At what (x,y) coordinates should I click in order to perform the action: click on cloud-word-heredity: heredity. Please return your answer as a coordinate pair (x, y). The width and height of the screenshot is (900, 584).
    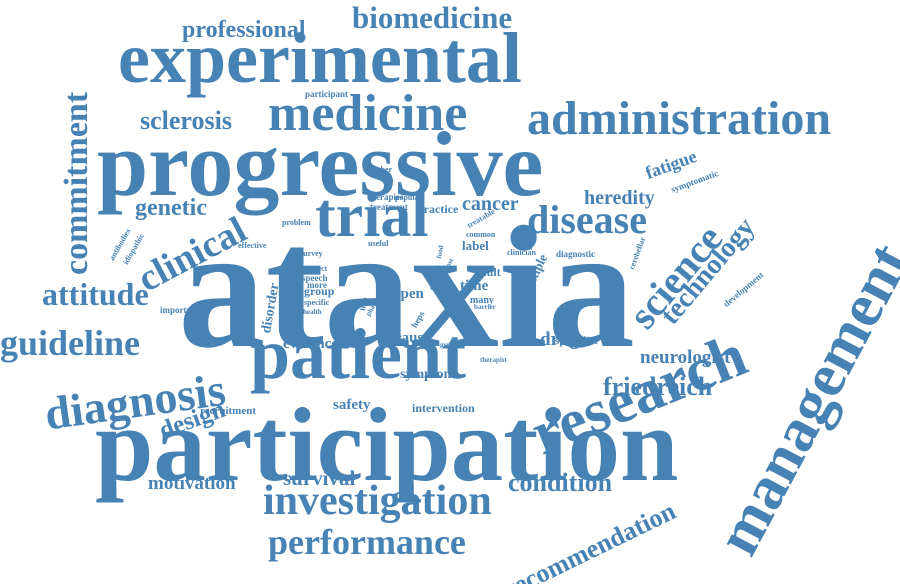
    Looking at the image, I should click on (619, 198).